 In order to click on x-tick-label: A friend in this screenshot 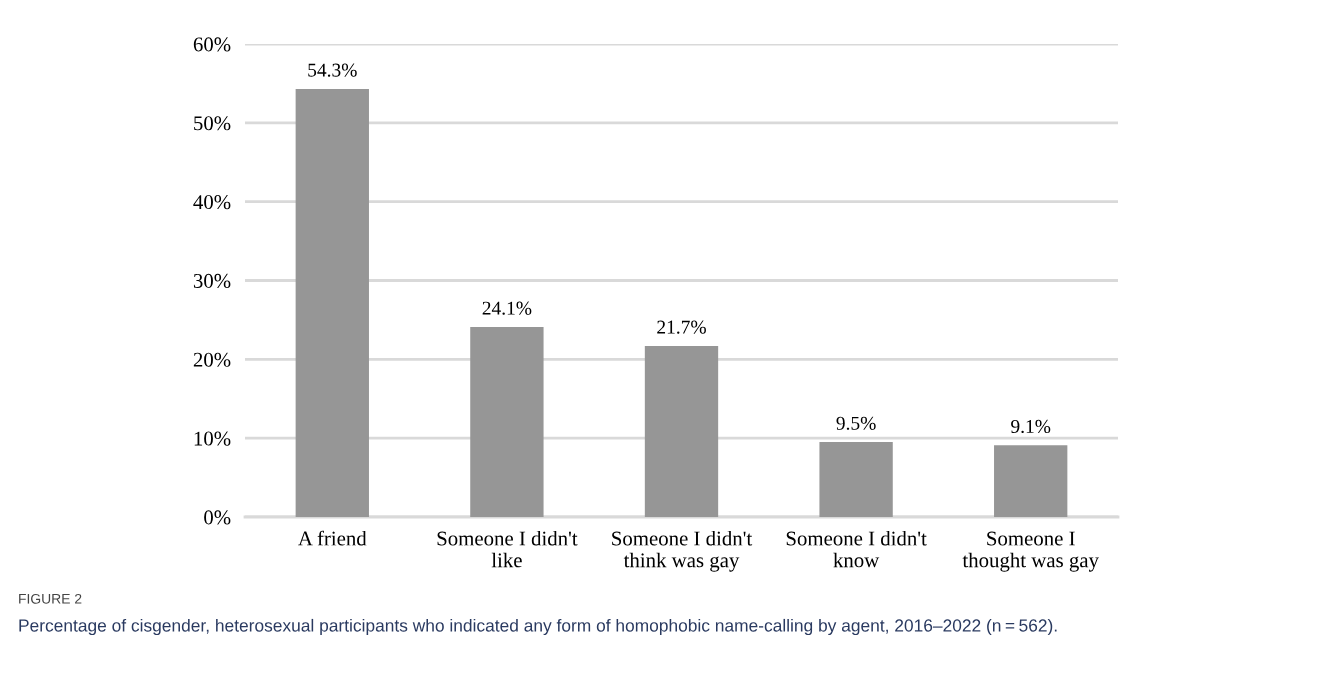, I will do `click(332, 538)`.